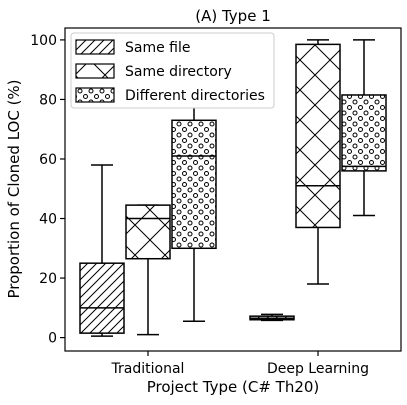 This screenshot has width=407, height=405. What do you see at coordinates (52, 339) in the screenshot?
I see `y-tick-label: 0` at bounding box center [52, 339].